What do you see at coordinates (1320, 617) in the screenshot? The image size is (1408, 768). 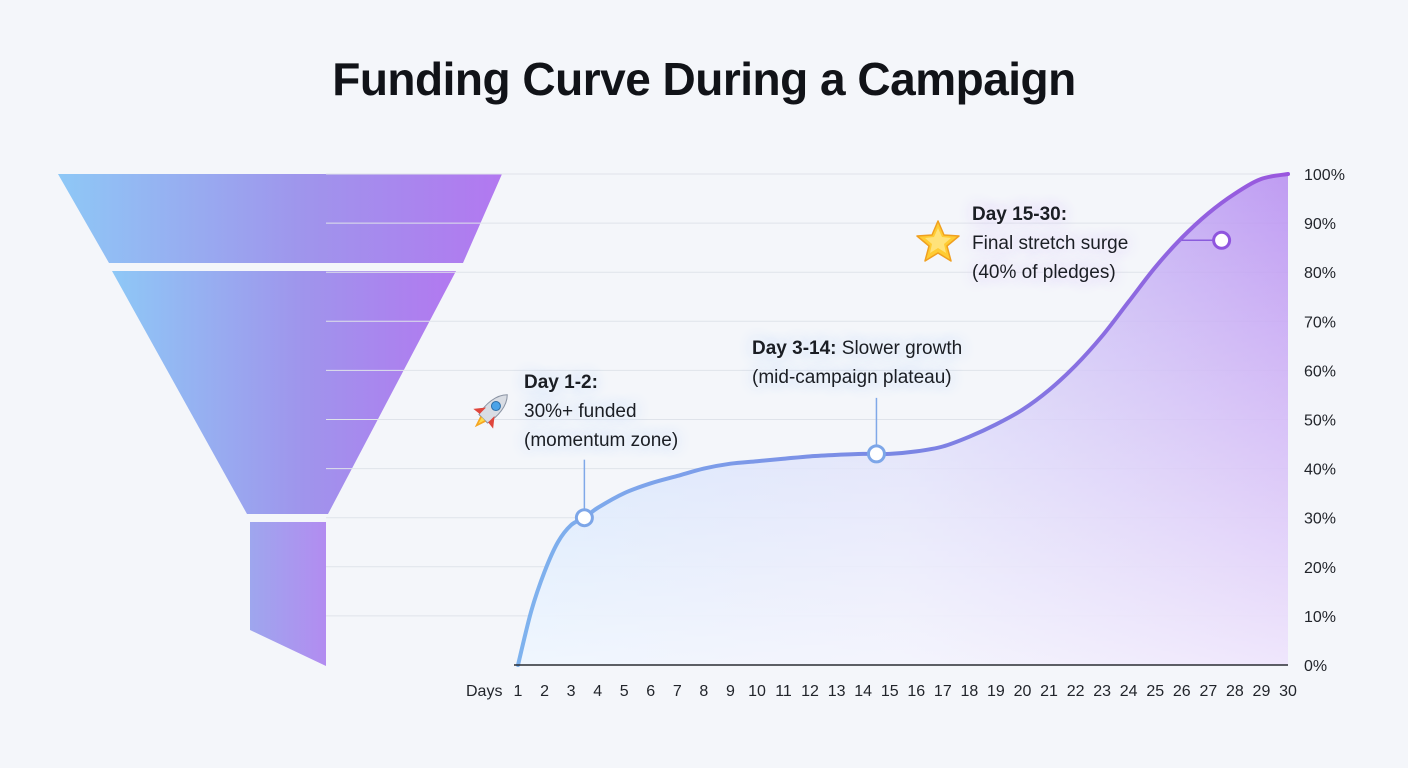 I see `y-tick-label: 10%` at bounding box center [1320, 617].